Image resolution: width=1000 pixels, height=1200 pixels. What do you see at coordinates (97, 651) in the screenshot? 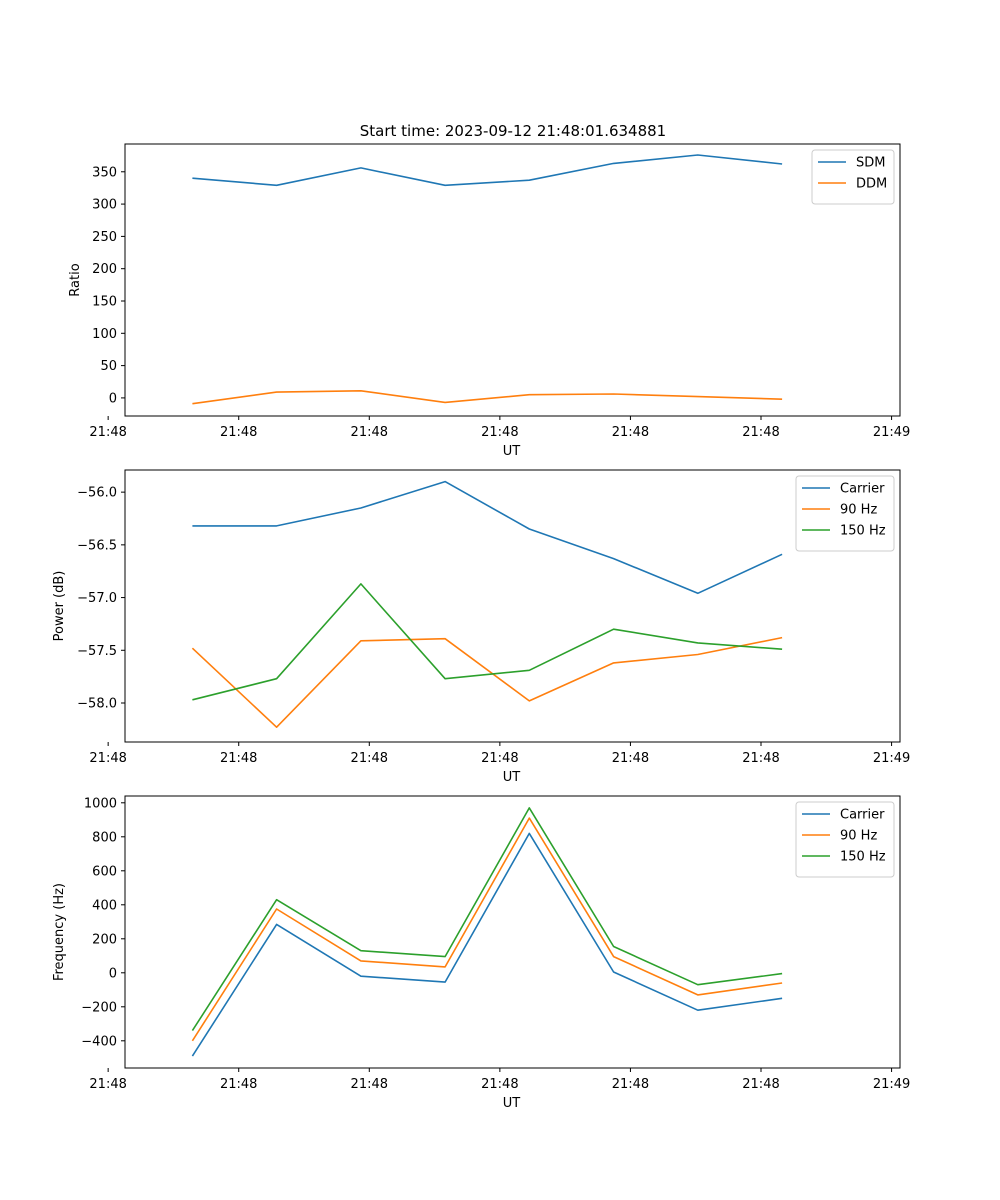
I see `y-tick-label: −57.5` at bounding box center [97, 651].